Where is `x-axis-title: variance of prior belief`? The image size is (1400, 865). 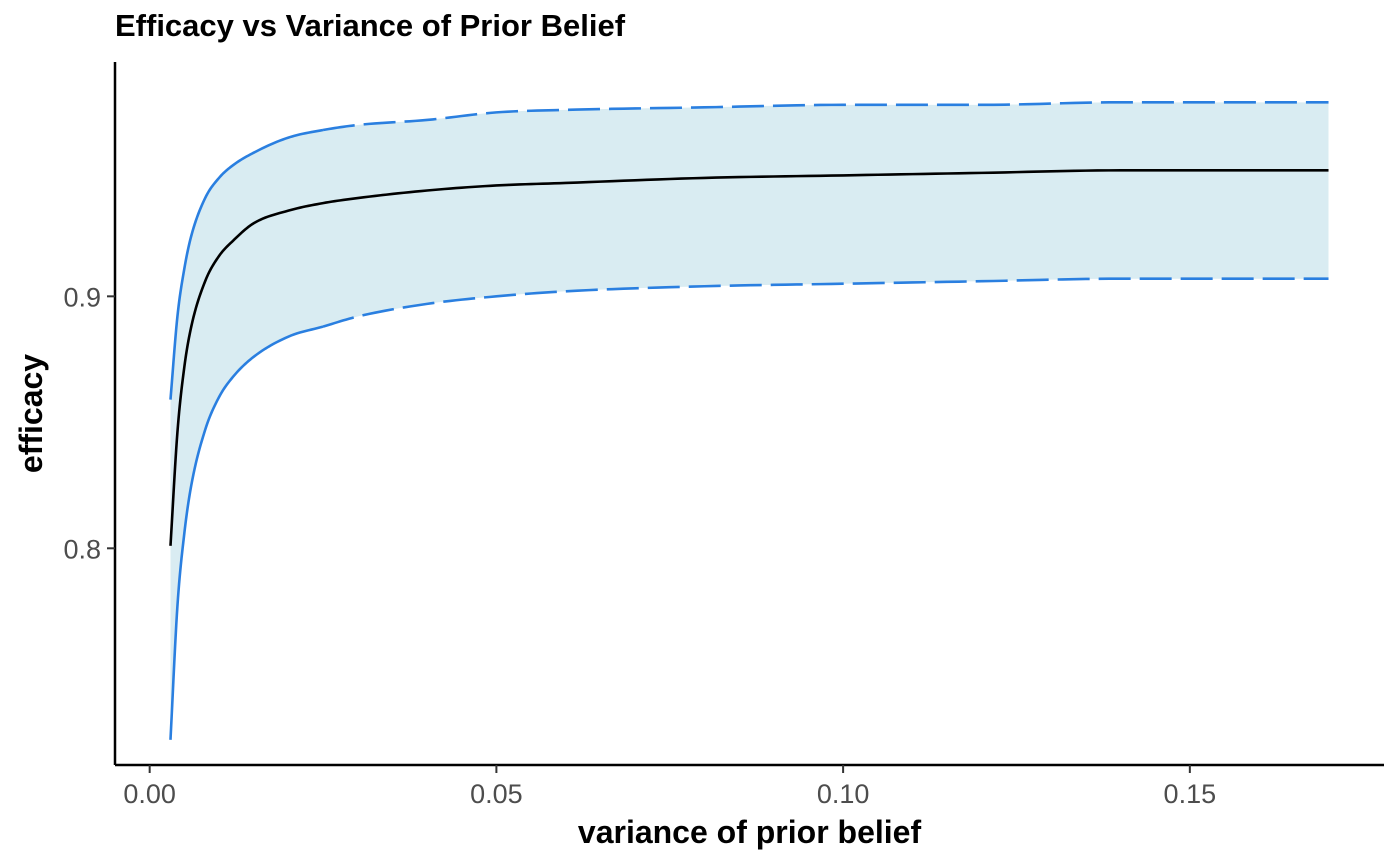 x-axis-title: variance of prior belief is located at coordinates (750, 832).